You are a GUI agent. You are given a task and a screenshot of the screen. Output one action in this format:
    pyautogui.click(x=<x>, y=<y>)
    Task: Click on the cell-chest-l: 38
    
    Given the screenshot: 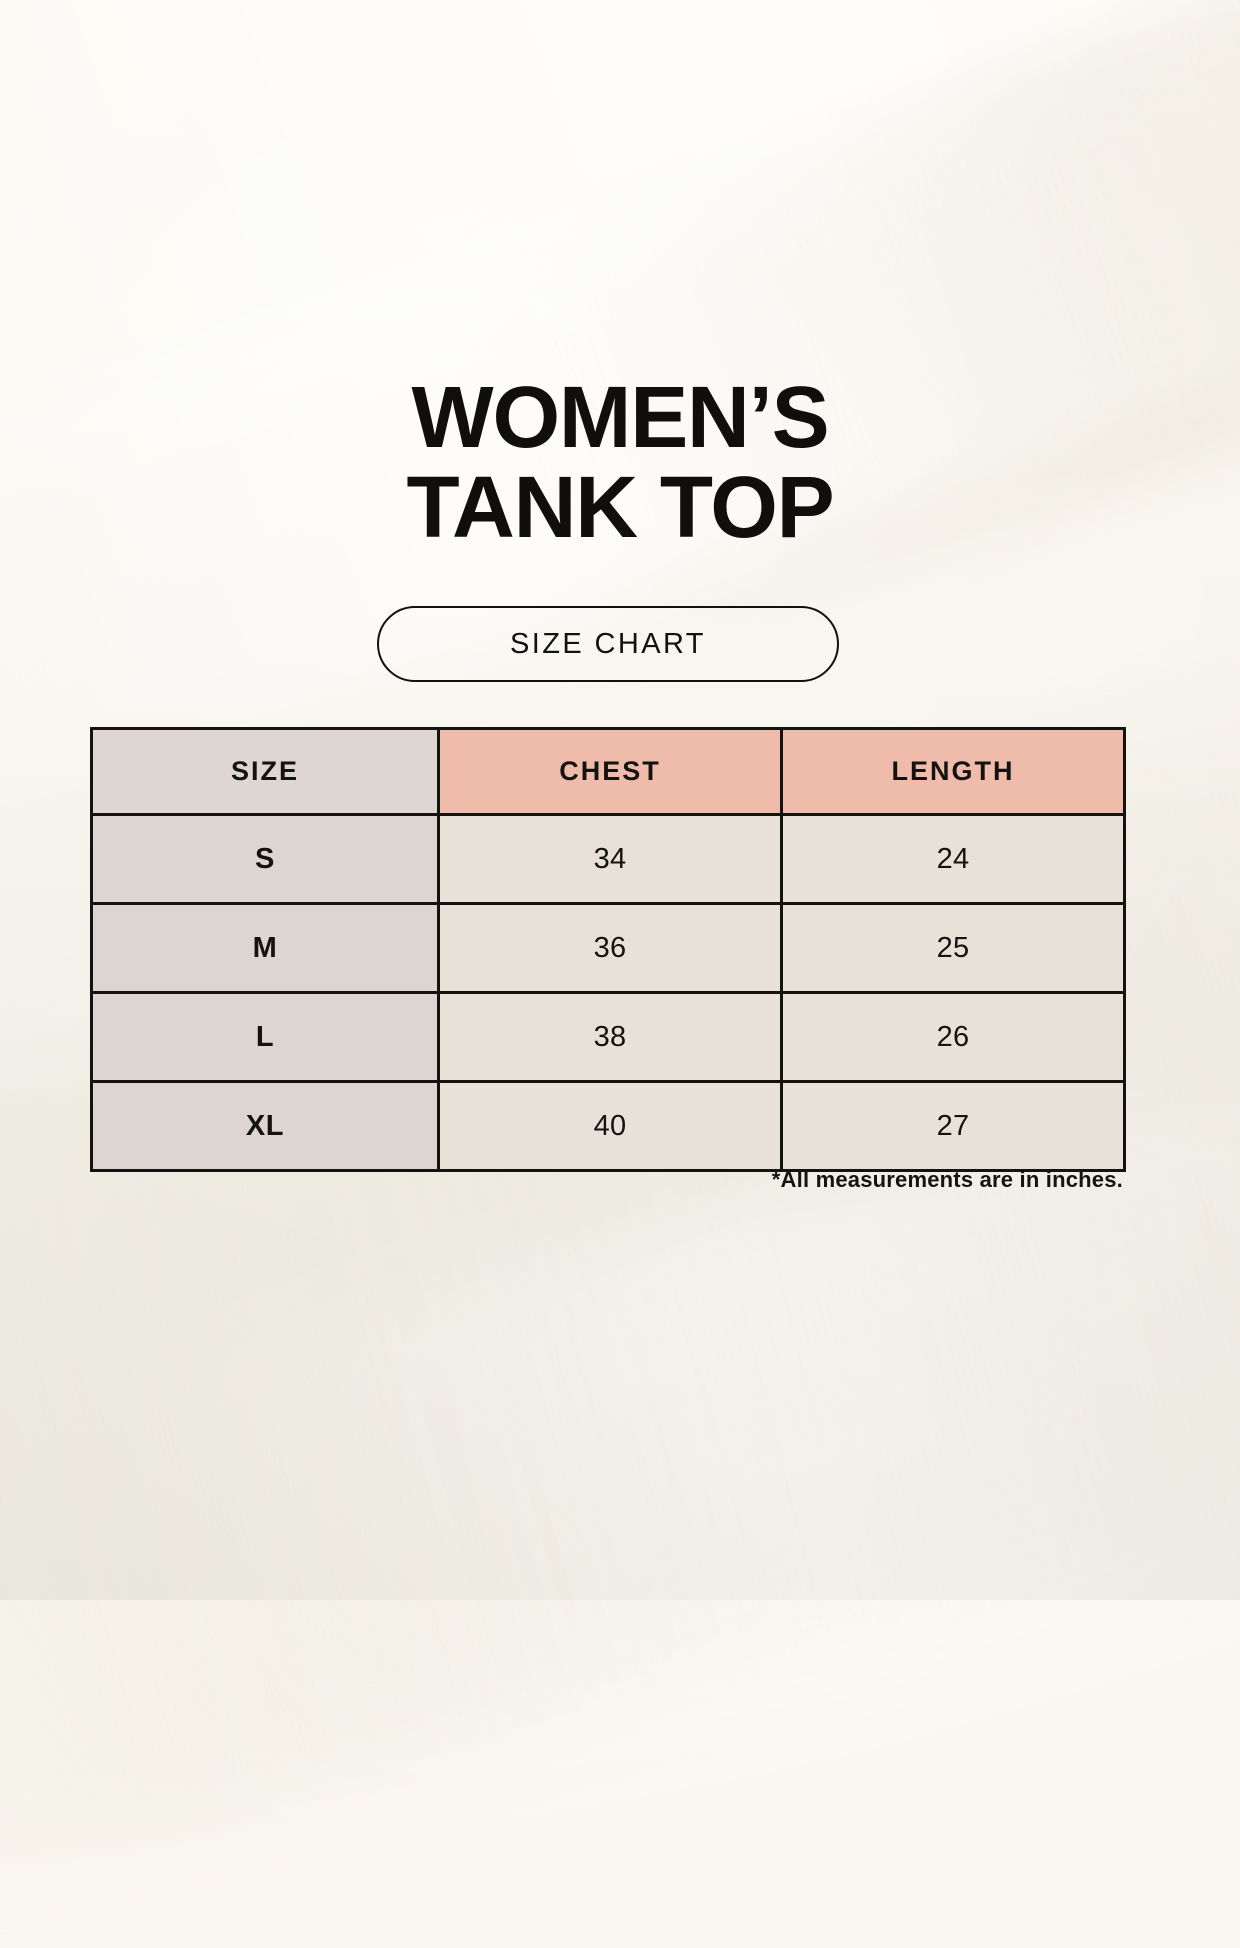 What is the action you would take?
    pyautogui.click(x=610, y=1037)
    